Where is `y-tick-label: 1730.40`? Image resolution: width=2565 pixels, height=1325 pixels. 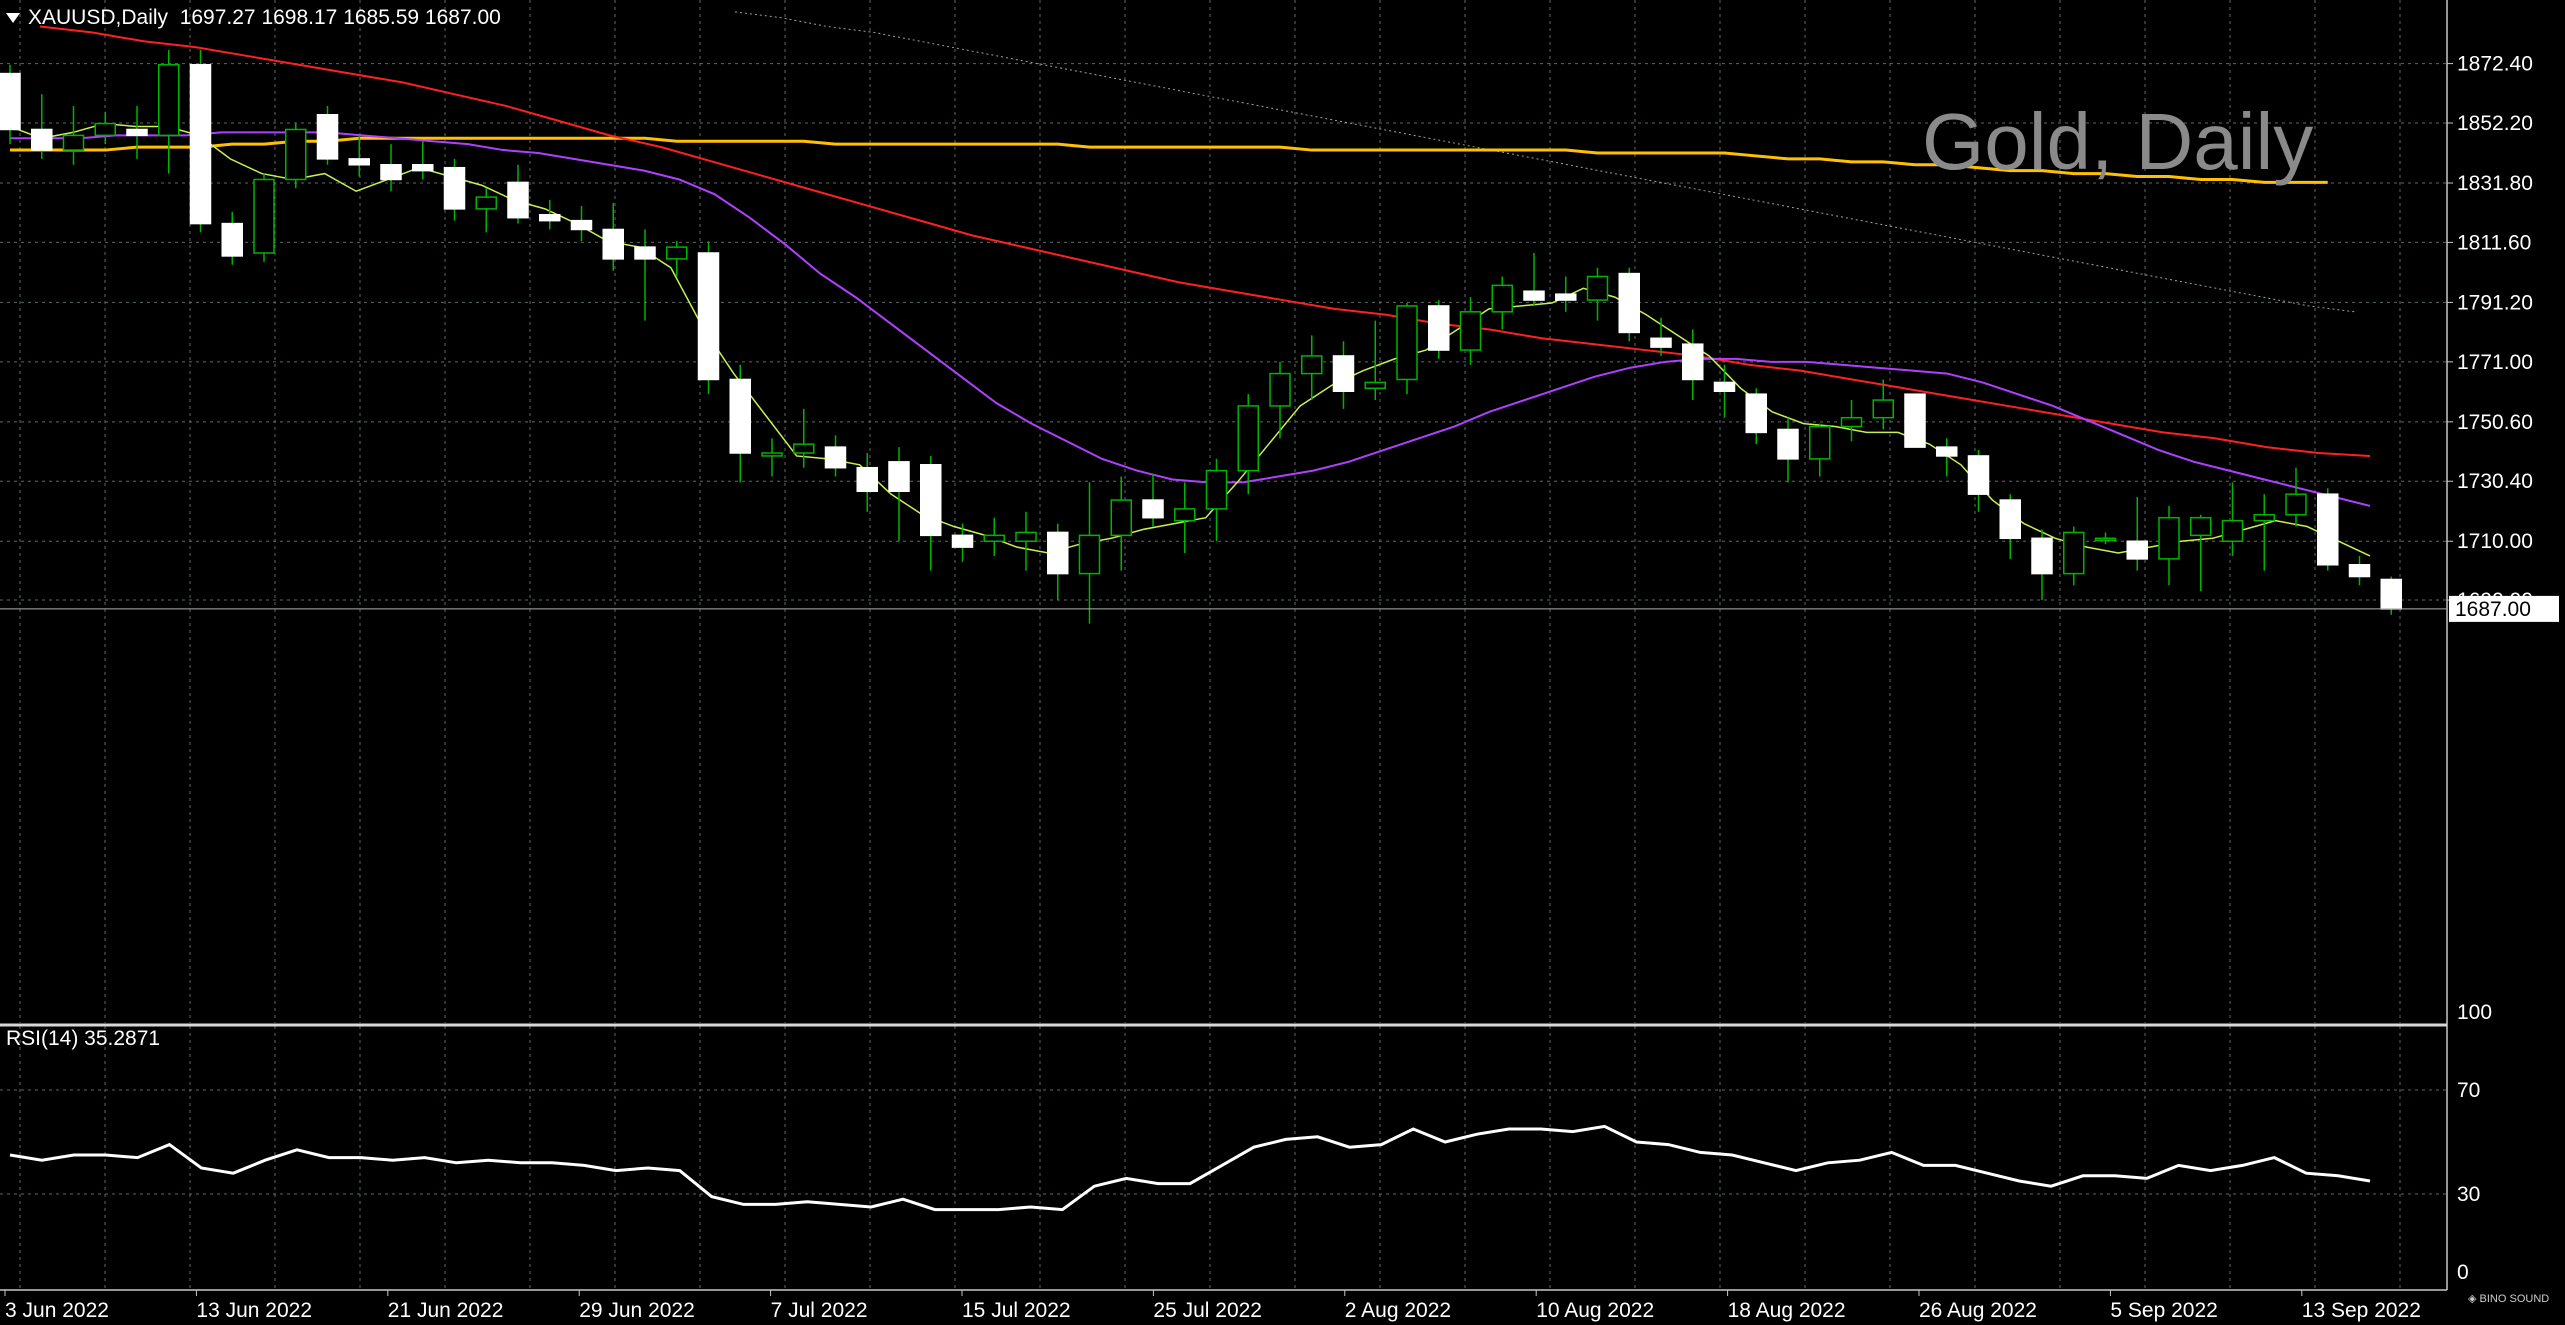 y-tick-label: 1730.40 is located at coordinates (2495, 481).